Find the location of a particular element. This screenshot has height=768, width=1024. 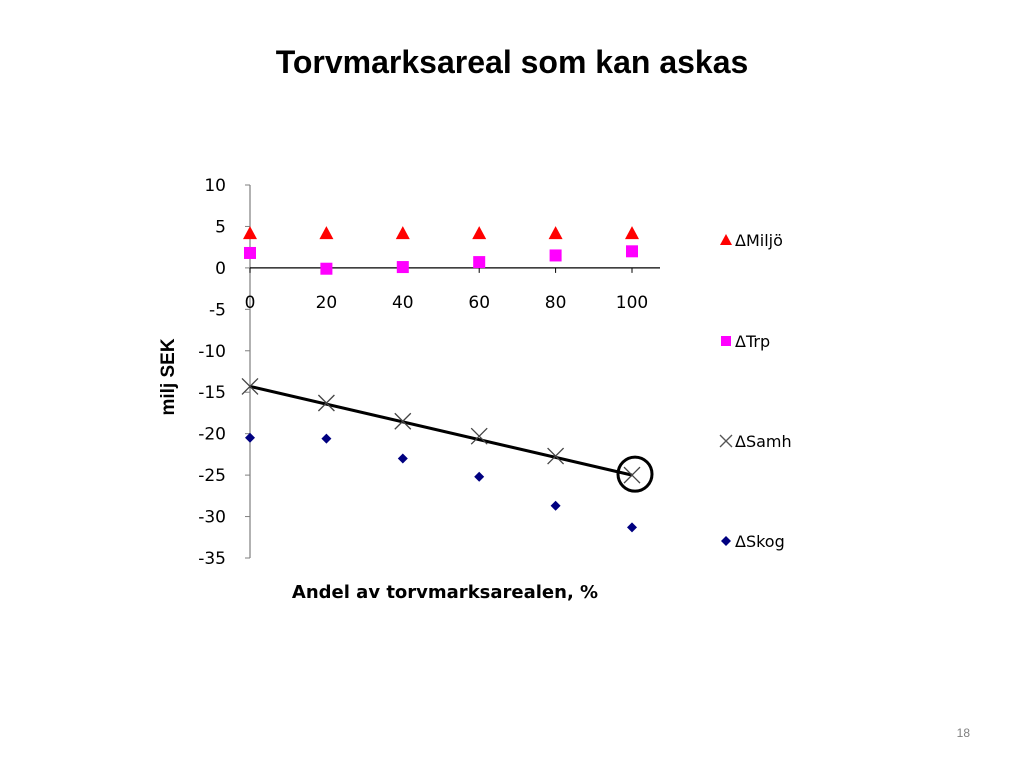

legend-item: ΔMiljö is located at coordinates (751, 240).